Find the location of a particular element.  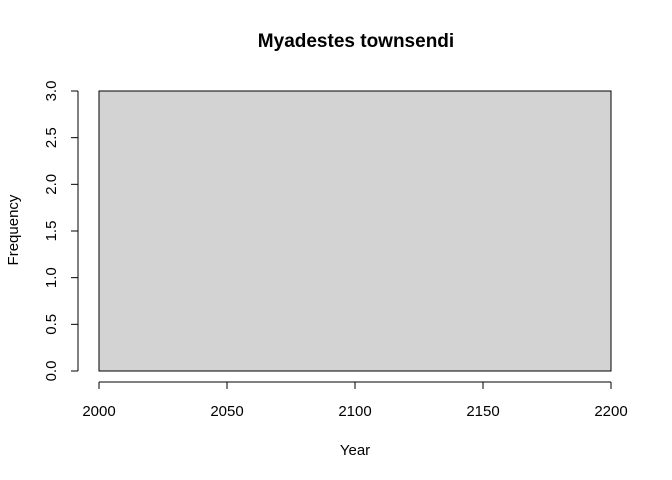

chart-title: Myadestes townsendi is located at coordinates (356, 41).